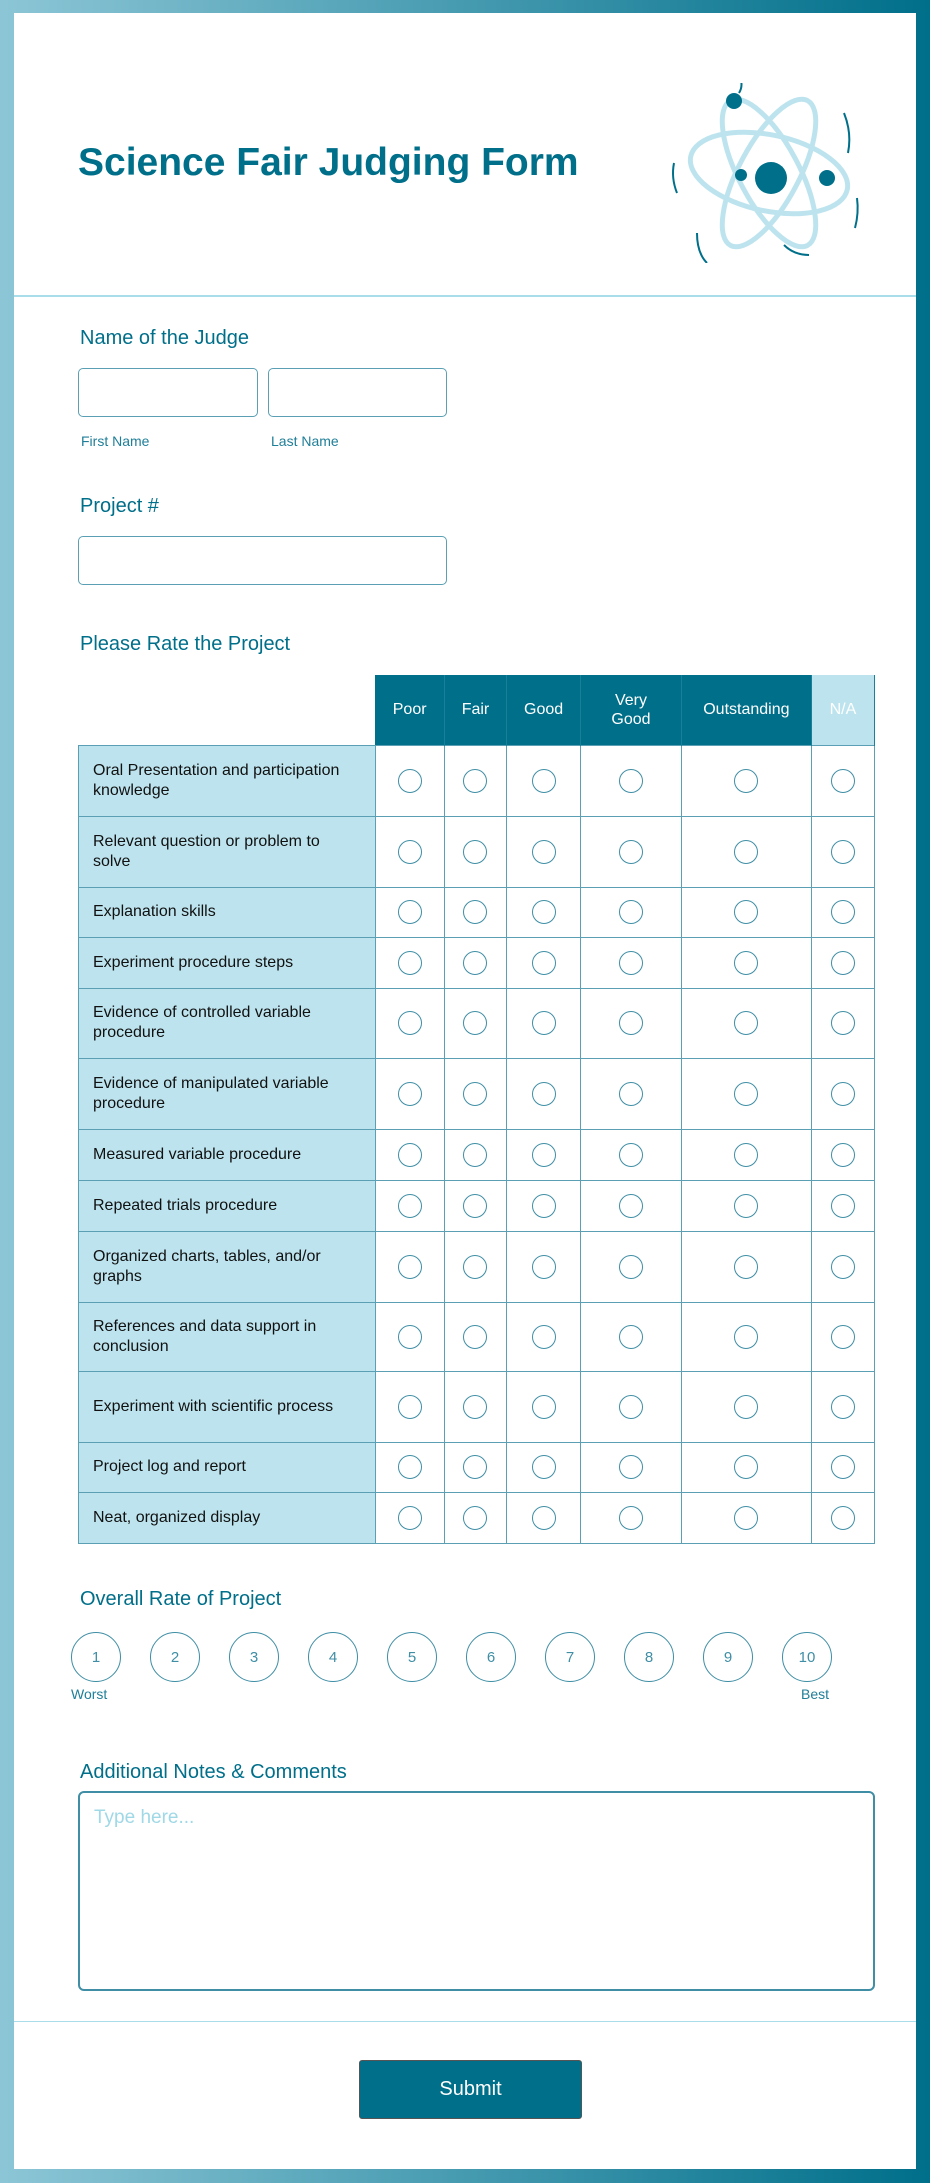  What do you see at coordinates (649, 1657) in the screenshot?
I see `overall-rate-option: 8` at bounding box center [649, 1657].